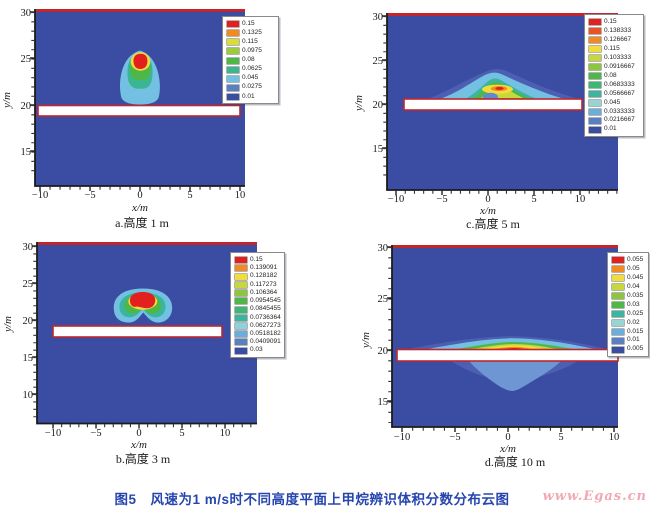 Image resolution: width=650 pixels, height=512 pixels. What do you see at coordinates (265, 333) in the screenshot?
I see `legend-value-label: 0.0518182` at bounding box center [265, 333].